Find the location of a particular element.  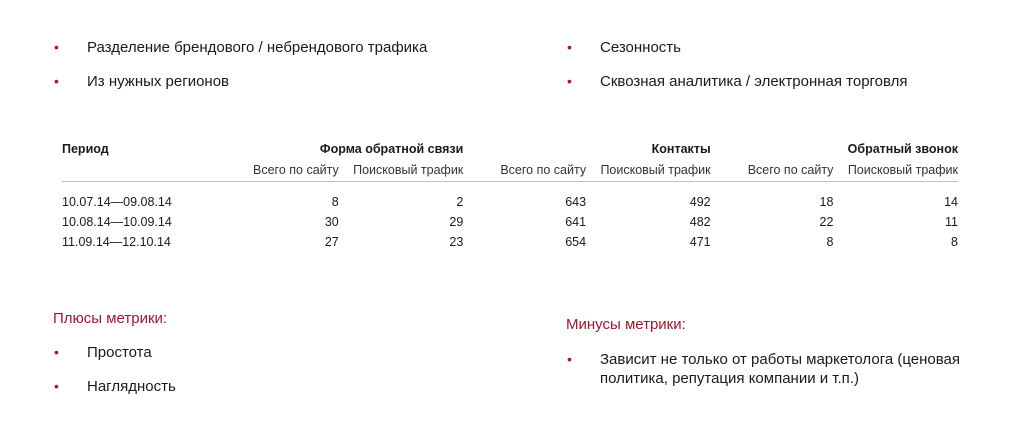

bullet-item: • Сезонность is located at coordinates (737, 47).